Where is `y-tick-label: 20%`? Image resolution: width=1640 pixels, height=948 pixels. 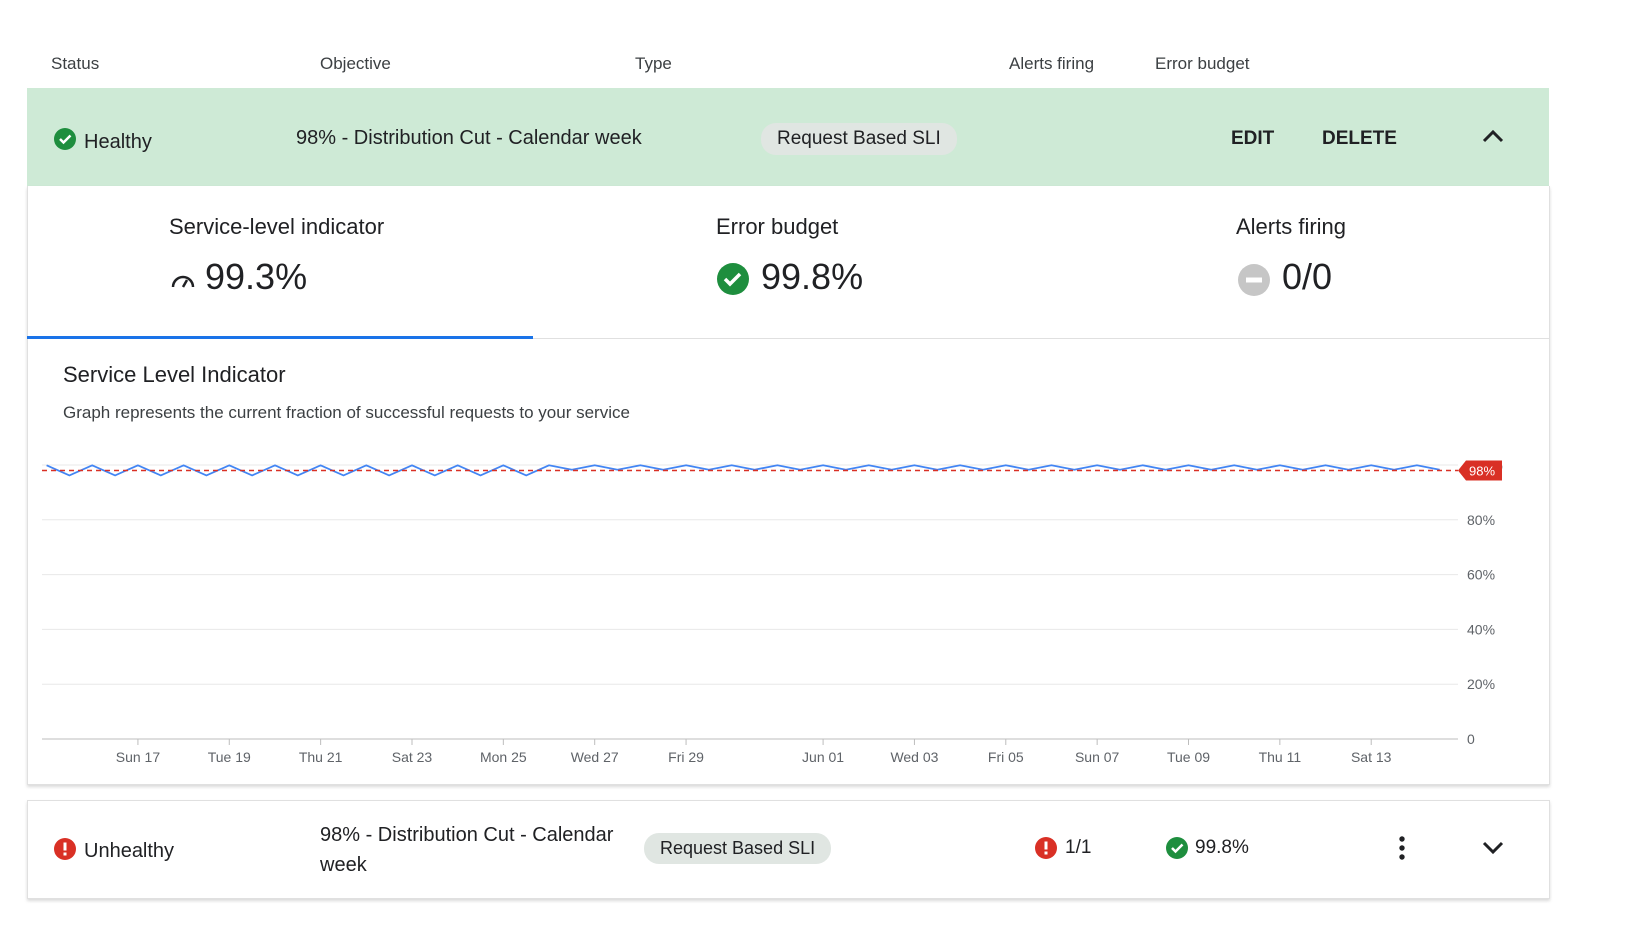
y-tick-label: 20% is located at coordinates (1481, 684).